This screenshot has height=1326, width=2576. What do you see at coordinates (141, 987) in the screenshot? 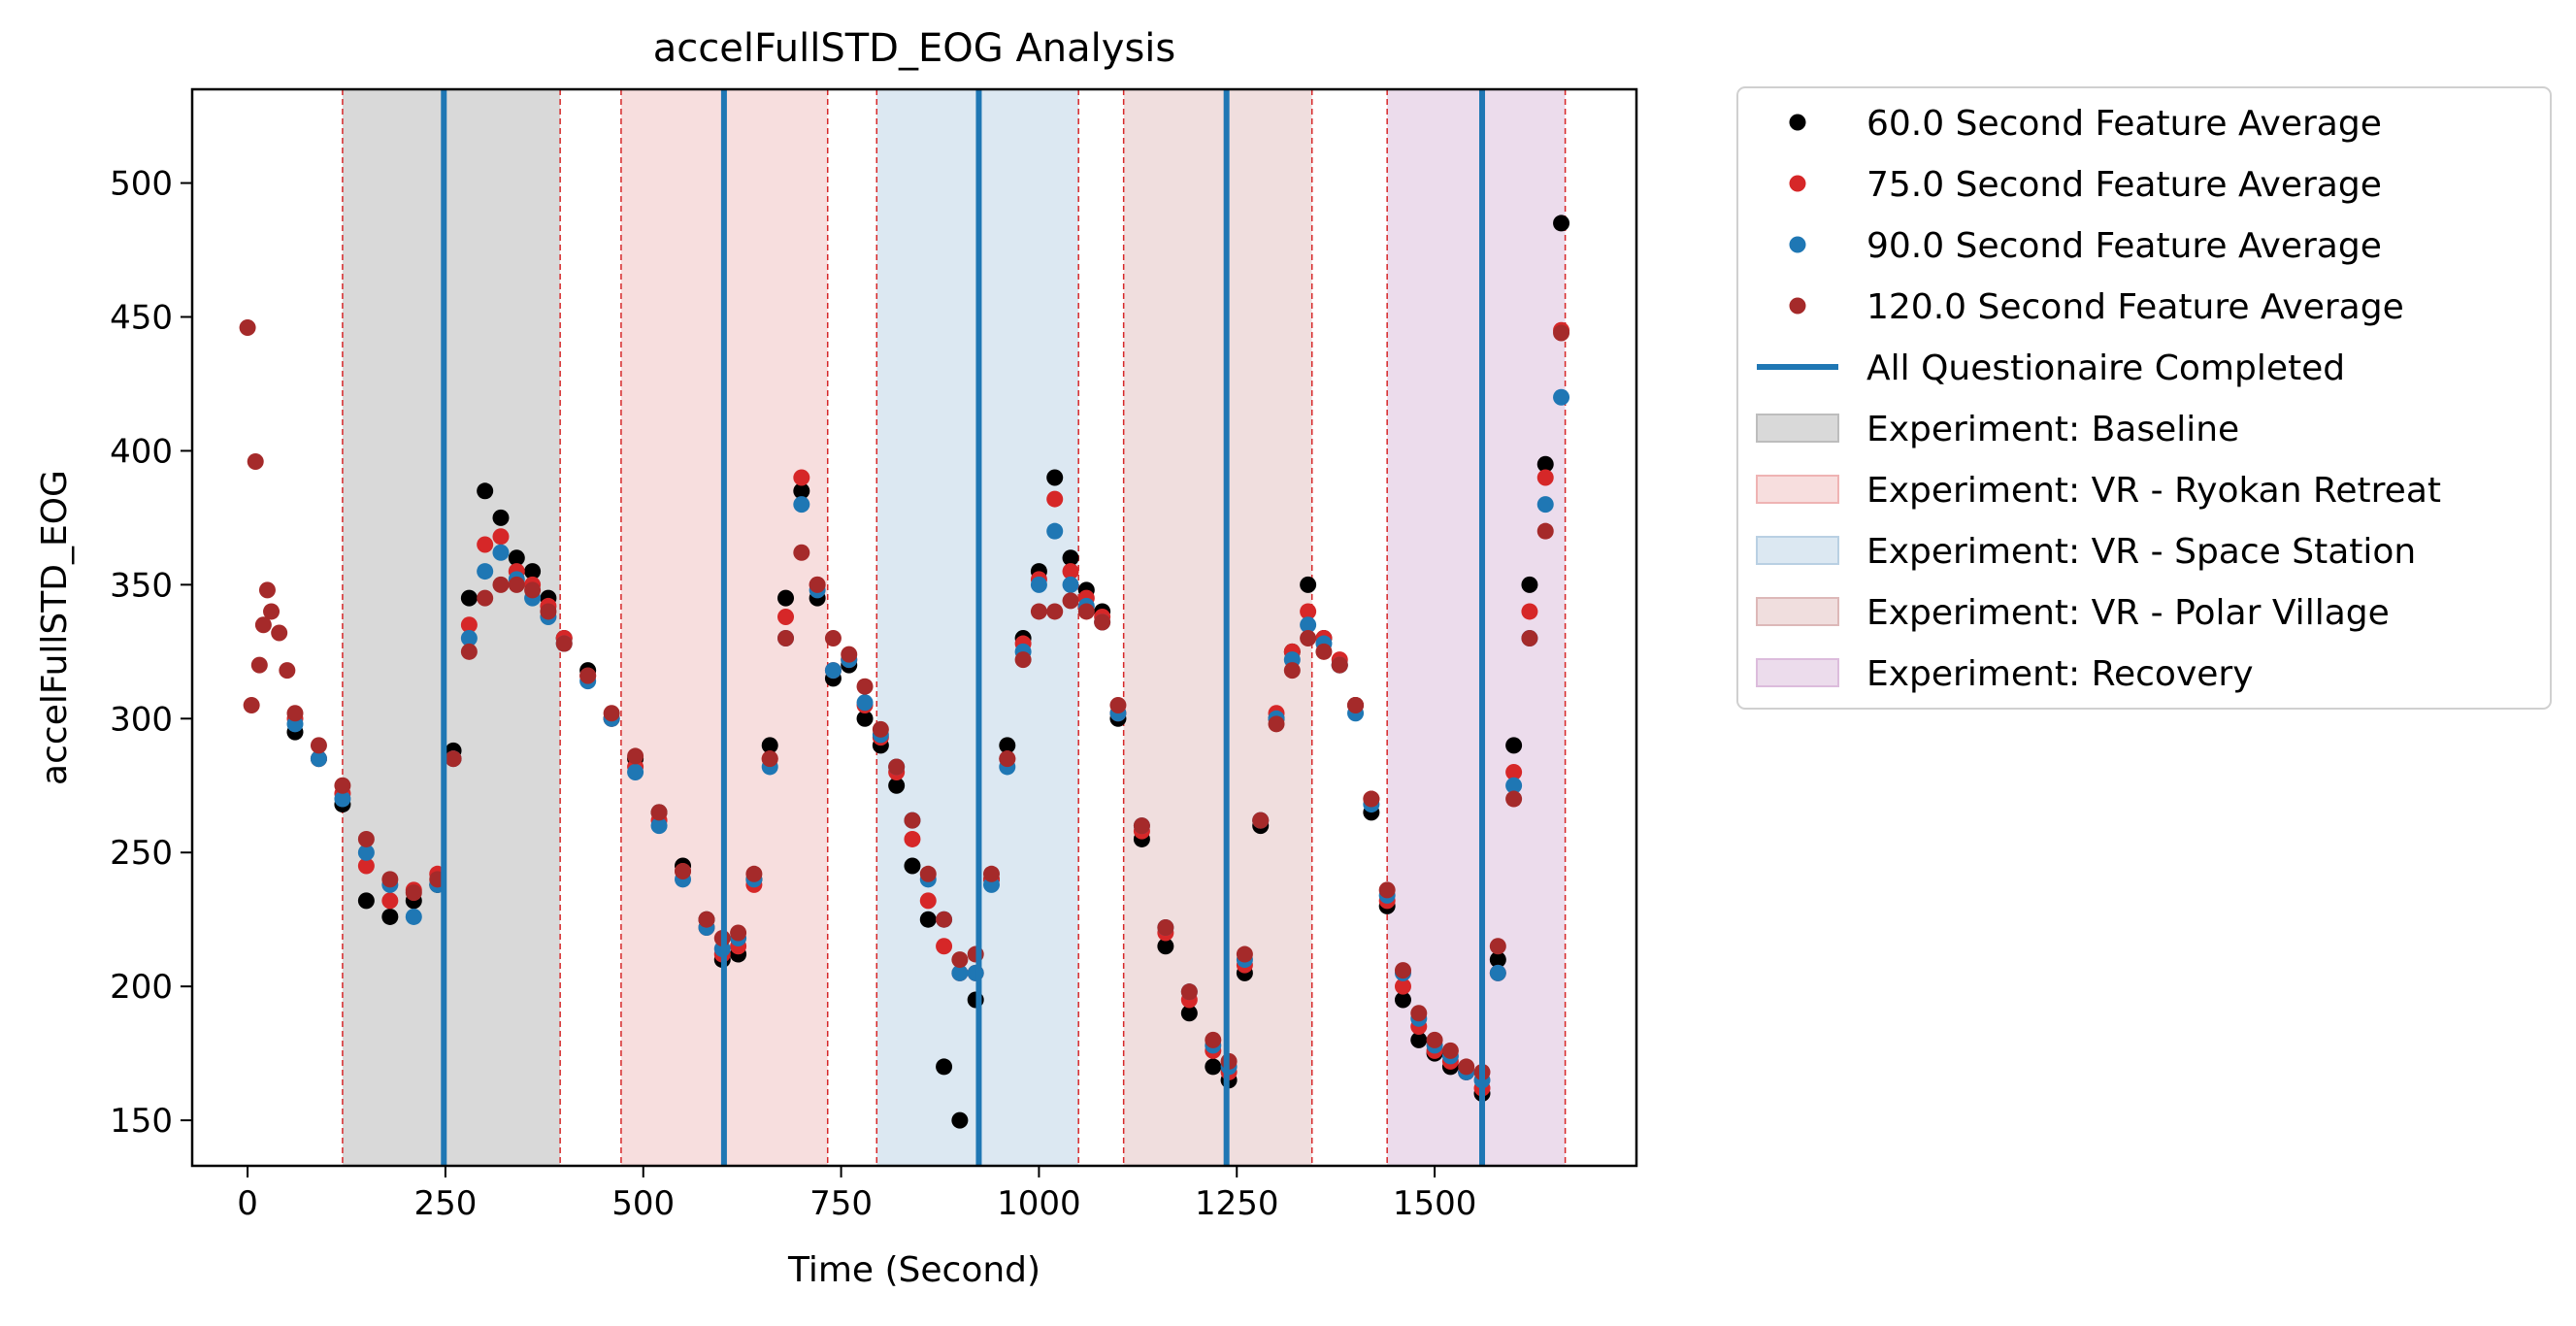
I see `y-tick-label: 200` at bounding box center [141, 987].